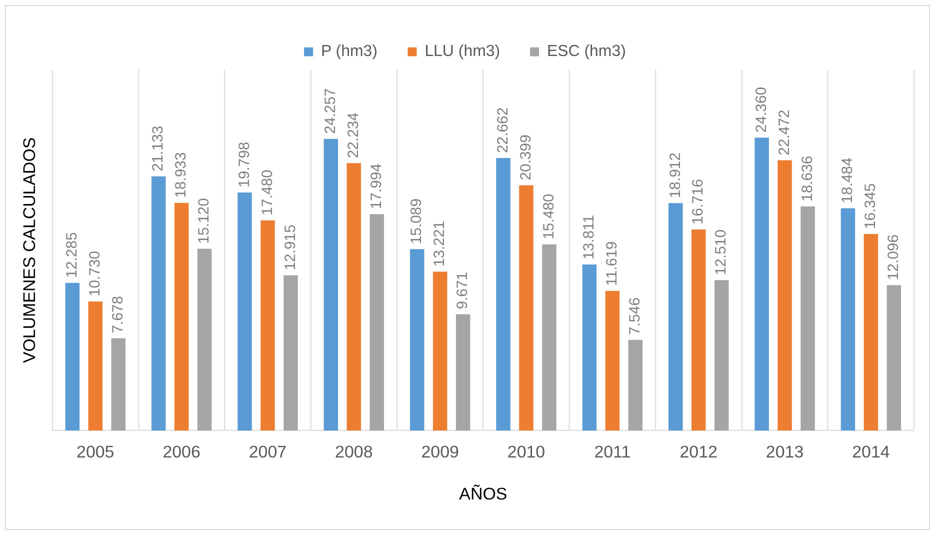  I want to click on data-label: 22.472, so click(784, 133).